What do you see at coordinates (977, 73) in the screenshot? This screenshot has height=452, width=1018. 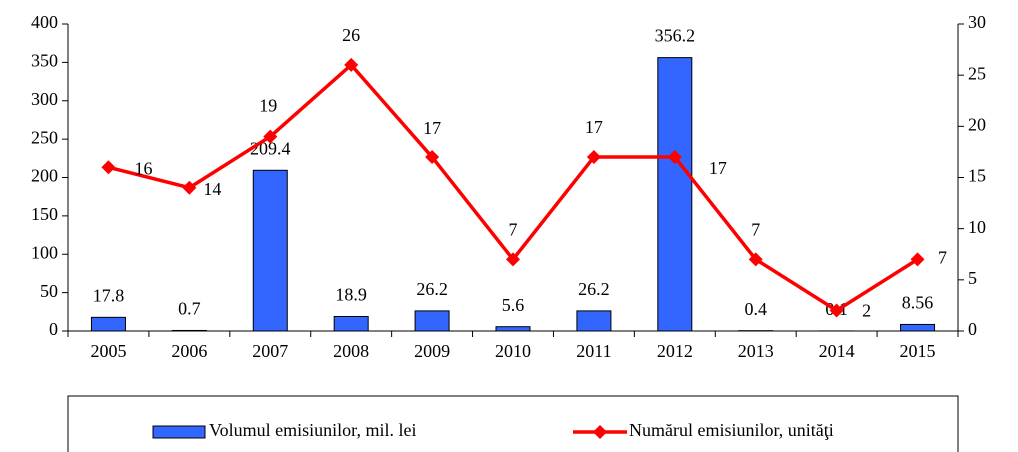 I see `y2-tick-label: 25` at bounding box center [977, 73].